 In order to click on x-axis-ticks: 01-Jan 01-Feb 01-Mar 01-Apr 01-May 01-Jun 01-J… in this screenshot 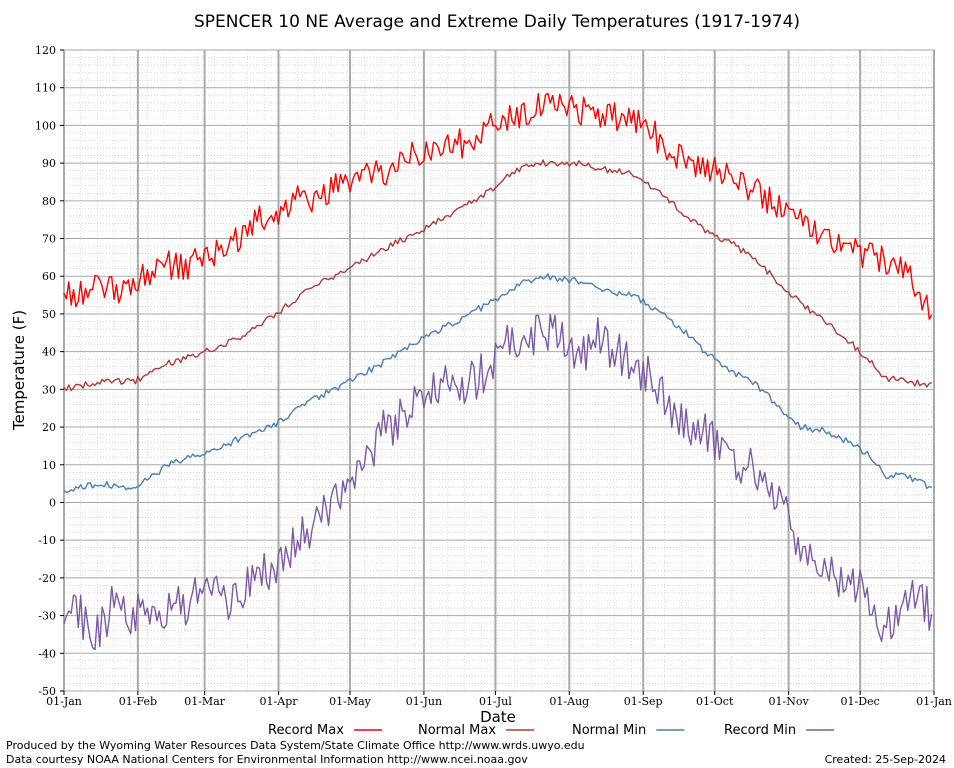, I will do `click(499, 699)`.